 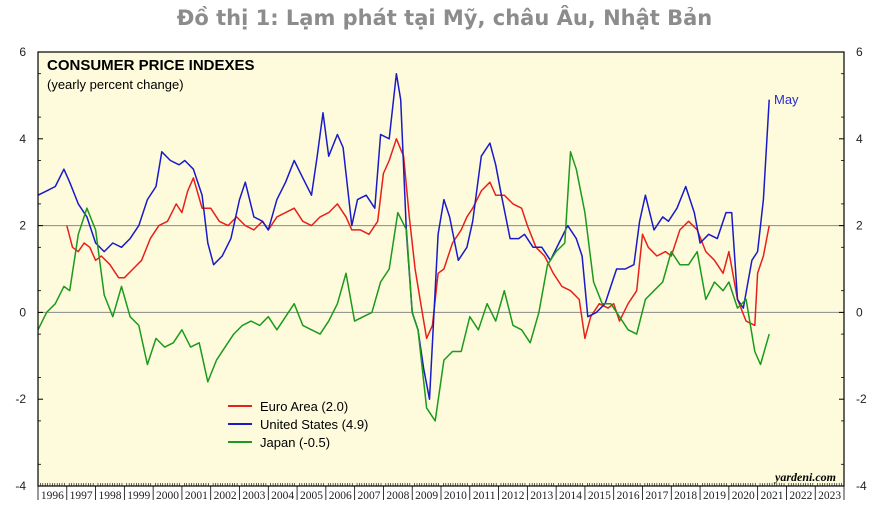 What do you see at coordinates (109, 496) in the screenshot?
I see `x-tick-label: 1998` at bounding box center [109, 496].